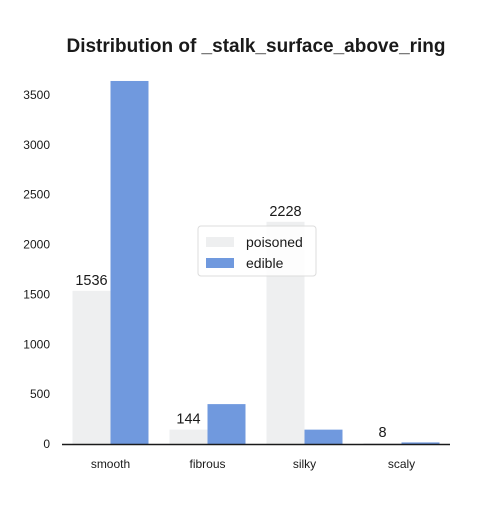 The image size is (500, 505). Describe the element at coordinates (188, 436) in the screenshot. I see `bar-poisoned-fibrous` at that location.